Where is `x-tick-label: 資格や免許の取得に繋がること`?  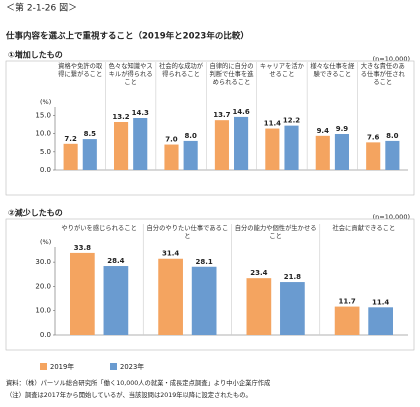
x-tick-label: 資格や免許の取得に繋がること is located at coordinates (80, 70).